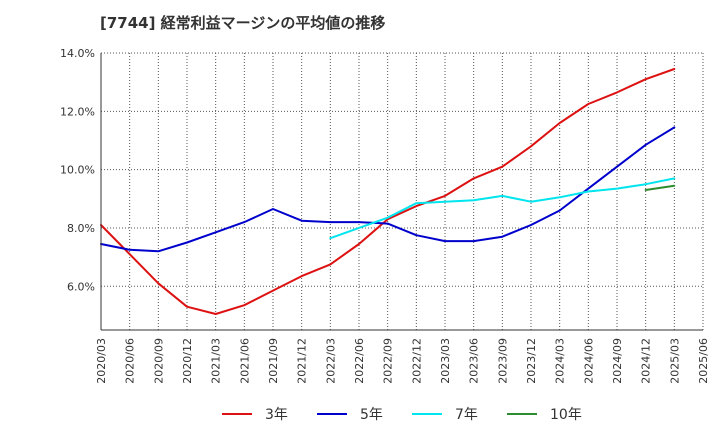 The image size is (720, 440). What do you see at coordinates (330, 361) in the screenshot?
I see `x-tick-label: 2022/03` at bounding box center [330, 361].